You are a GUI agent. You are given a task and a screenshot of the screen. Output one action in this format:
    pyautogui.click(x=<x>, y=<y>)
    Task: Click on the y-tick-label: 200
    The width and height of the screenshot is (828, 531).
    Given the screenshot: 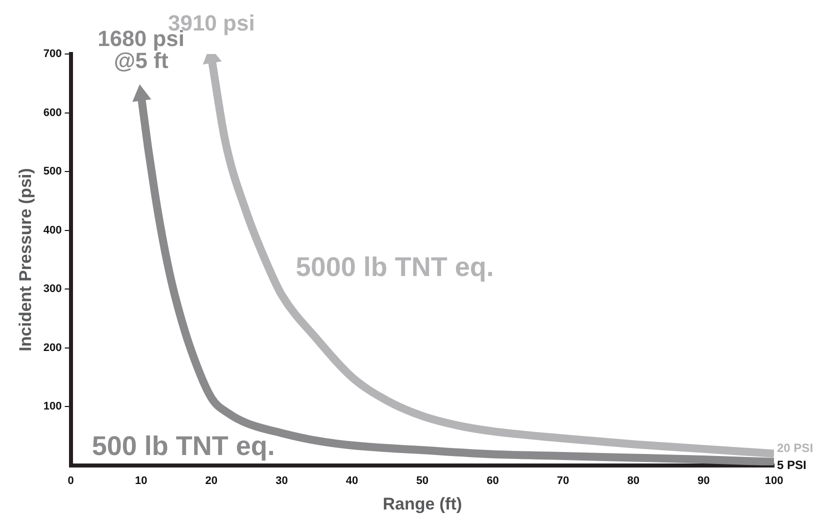 What is the action you would take?
    pyautogui.click(x=52, y=348)
    